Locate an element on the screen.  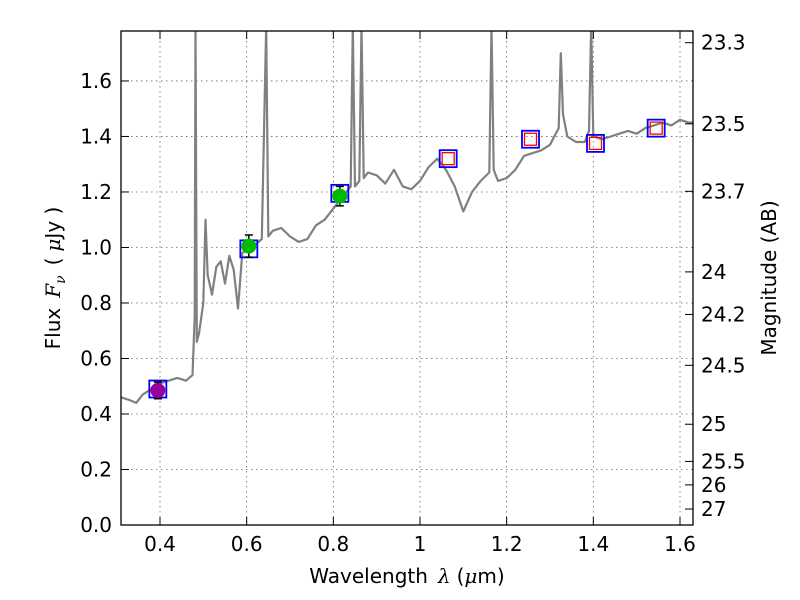
y-tick-label: 0.2 is located at coordinates (96, 469).